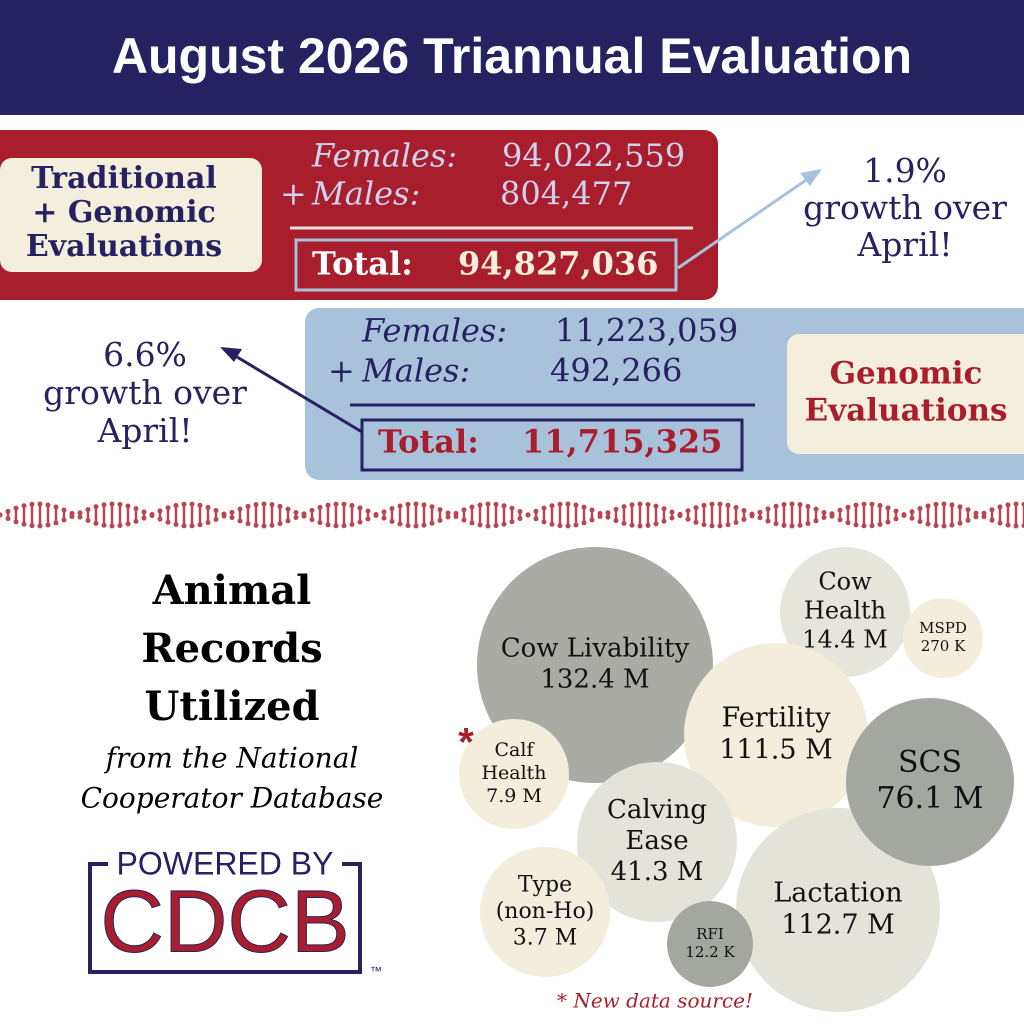  I want to click on bubble-value: 41.3 M, so click(657, 872).